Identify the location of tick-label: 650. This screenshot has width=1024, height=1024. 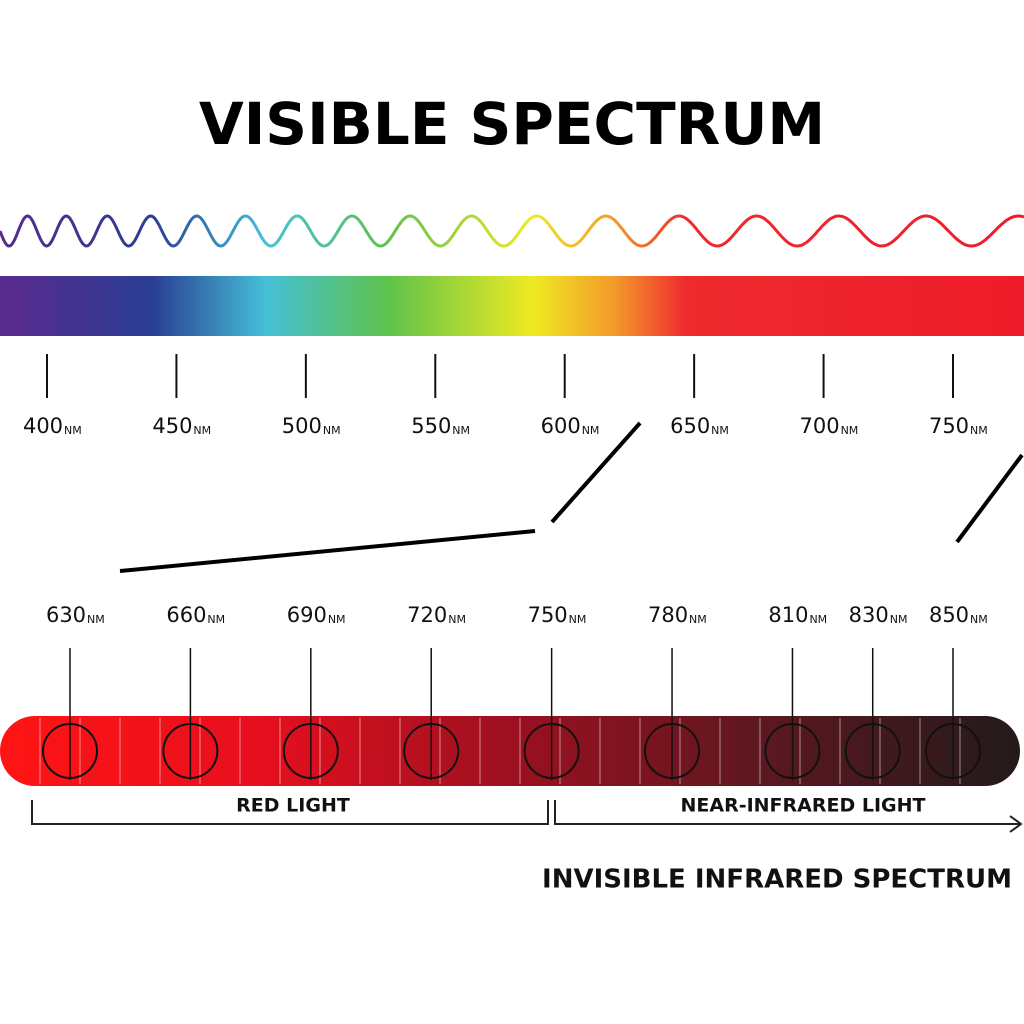
(690, 426).